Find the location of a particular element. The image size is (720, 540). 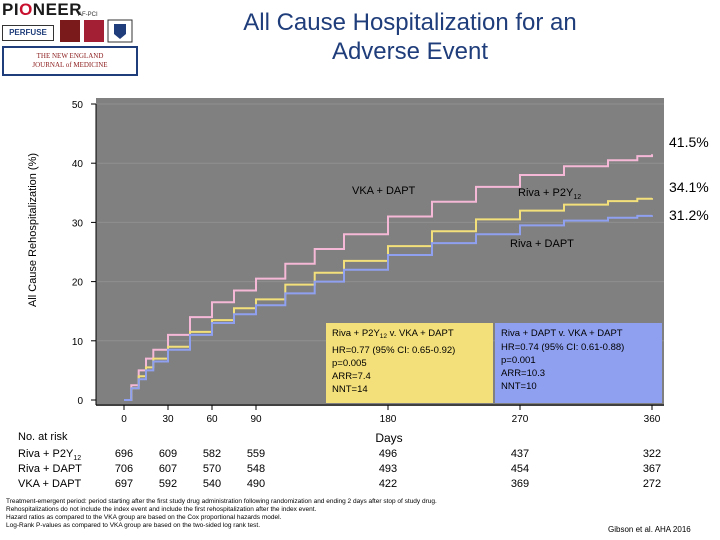

slide-title-line-2: Adverse Event is located at coordinates (410, 51).